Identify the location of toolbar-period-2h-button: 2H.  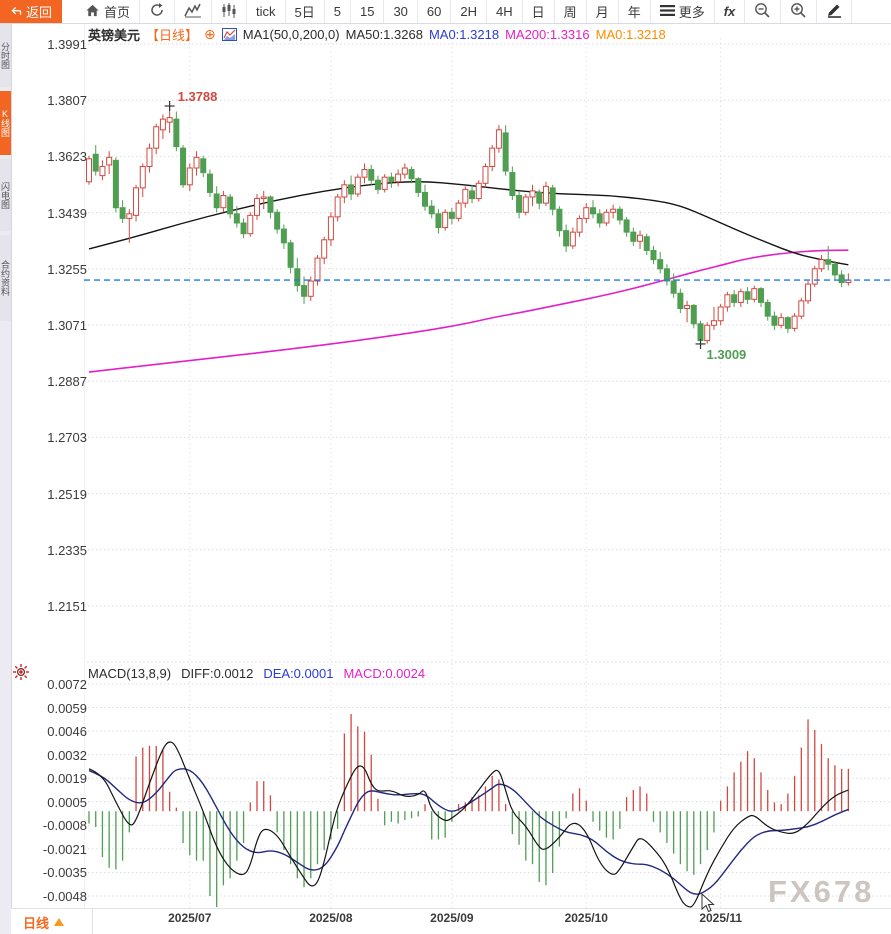
(469, 11).